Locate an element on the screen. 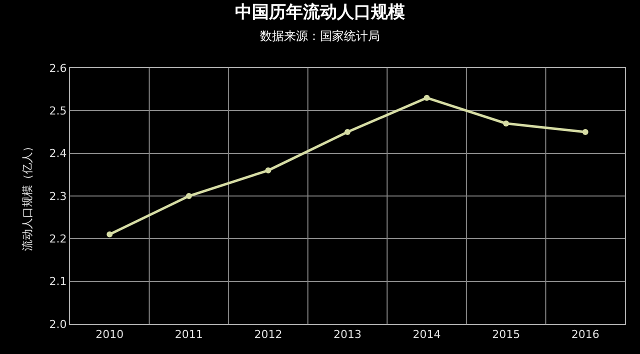 The height and width of the screenshot is (354, 640). y-tick-label: 2.2 is located at coordinates (58, 239).